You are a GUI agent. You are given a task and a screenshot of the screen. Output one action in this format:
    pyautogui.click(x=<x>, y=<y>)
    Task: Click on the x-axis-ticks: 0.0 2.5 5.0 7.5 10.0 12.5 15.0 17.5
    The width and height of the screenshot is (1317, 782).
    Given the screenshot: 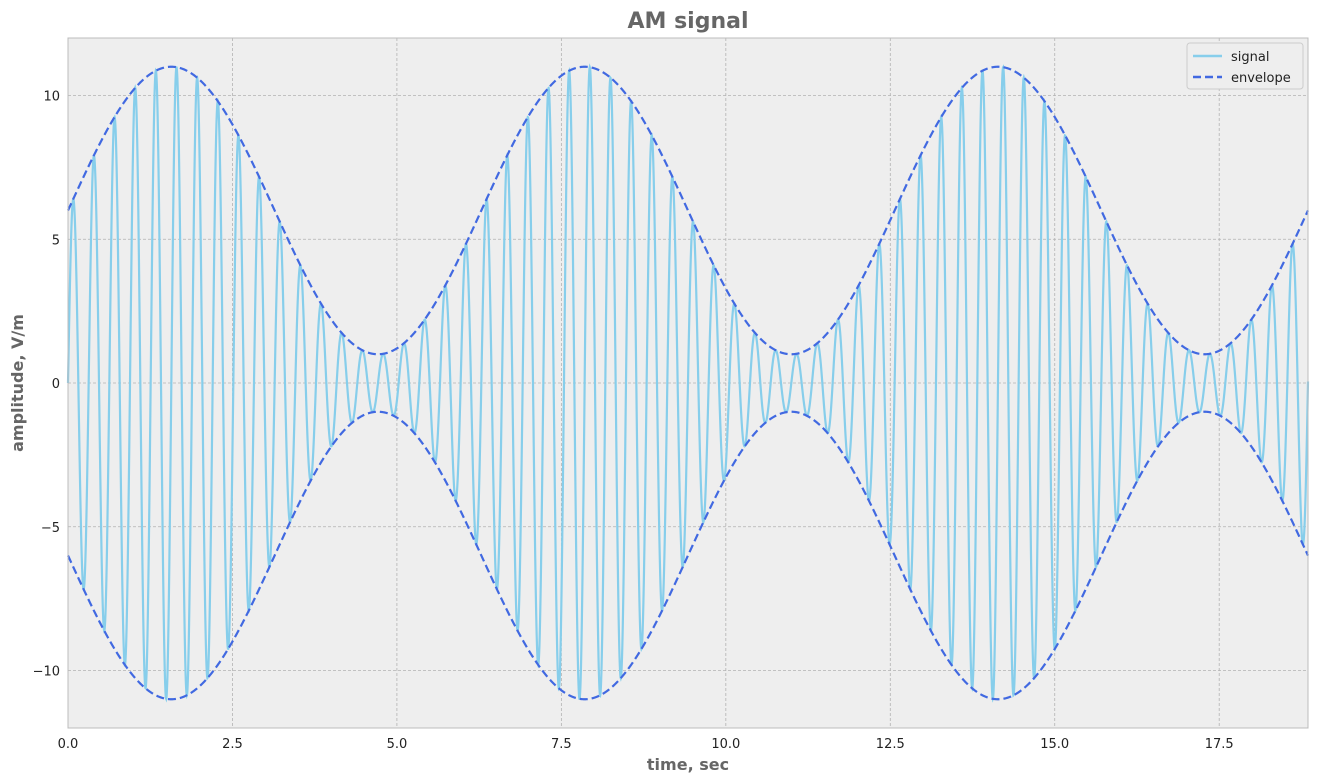 What is the action you would take?
    pyautogui.click(x=646, y=744)
    